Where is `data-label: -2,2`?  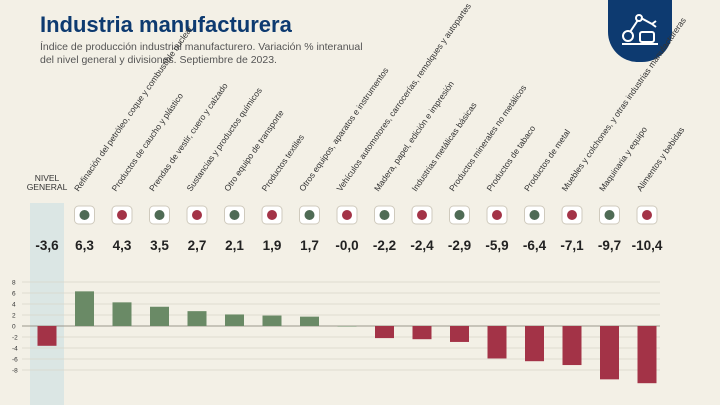 data-label: -2,2 is located at coordinates (384, 245).